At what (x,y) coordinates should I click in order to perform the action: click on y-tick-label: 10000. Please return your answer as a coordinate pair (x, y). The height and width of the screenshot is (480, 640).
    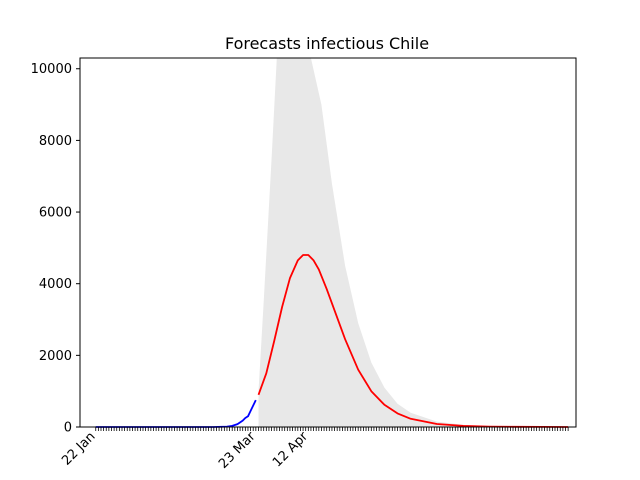
    Looking at the image, I should click on (51, 69).